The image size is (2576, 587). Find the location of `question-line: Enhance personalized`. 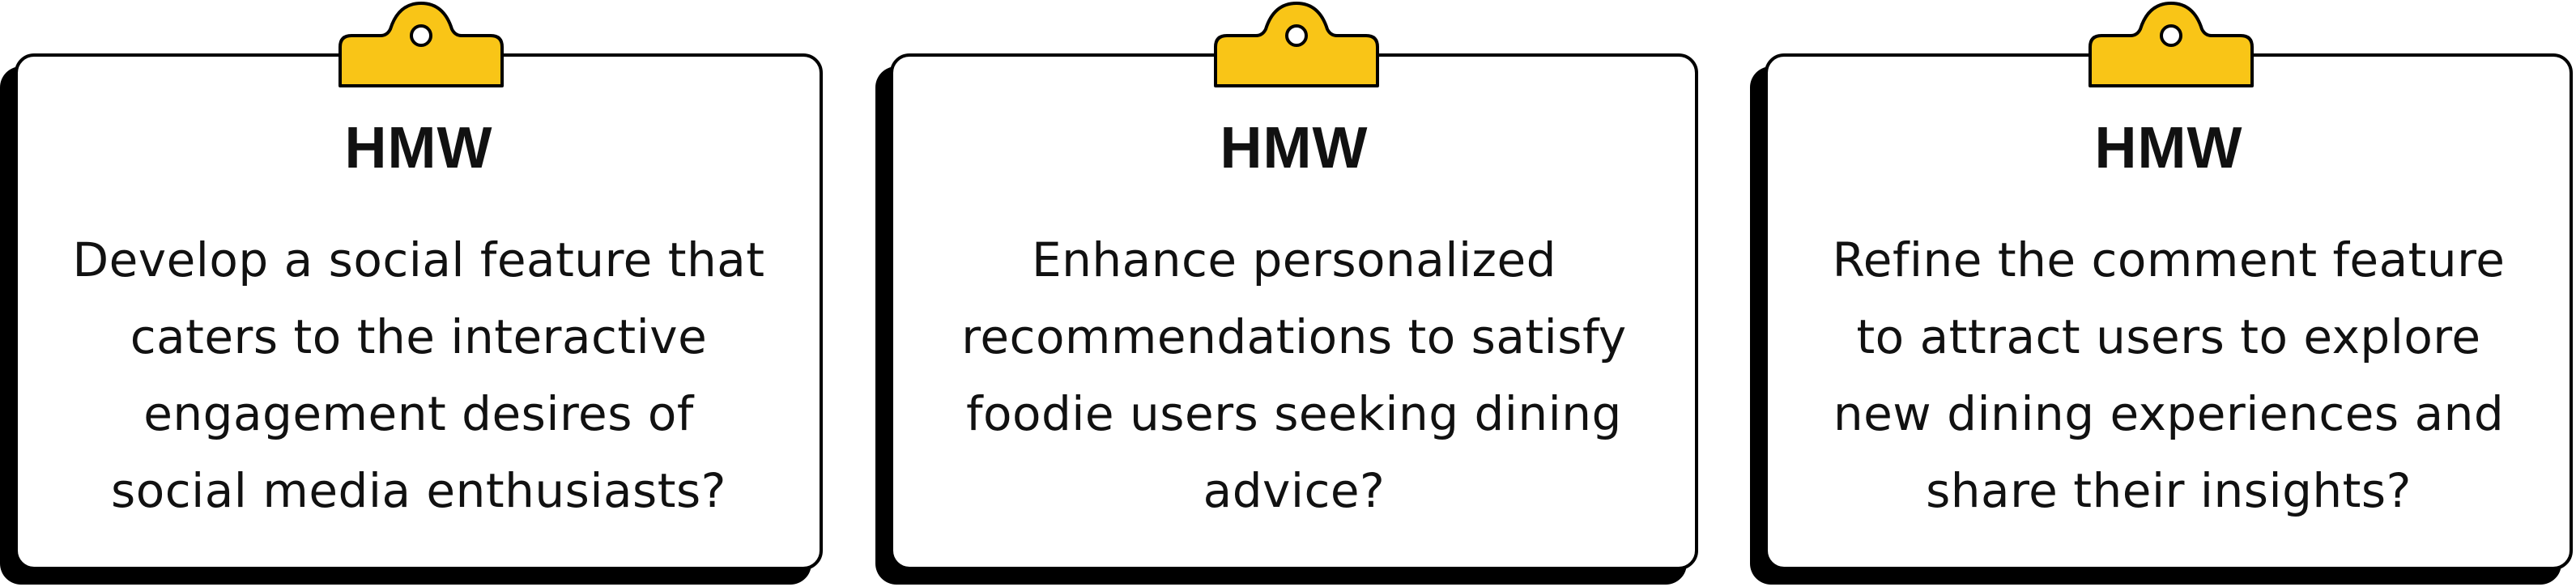

question-line: Enhance personalized is located at coordinates (1294, 259).